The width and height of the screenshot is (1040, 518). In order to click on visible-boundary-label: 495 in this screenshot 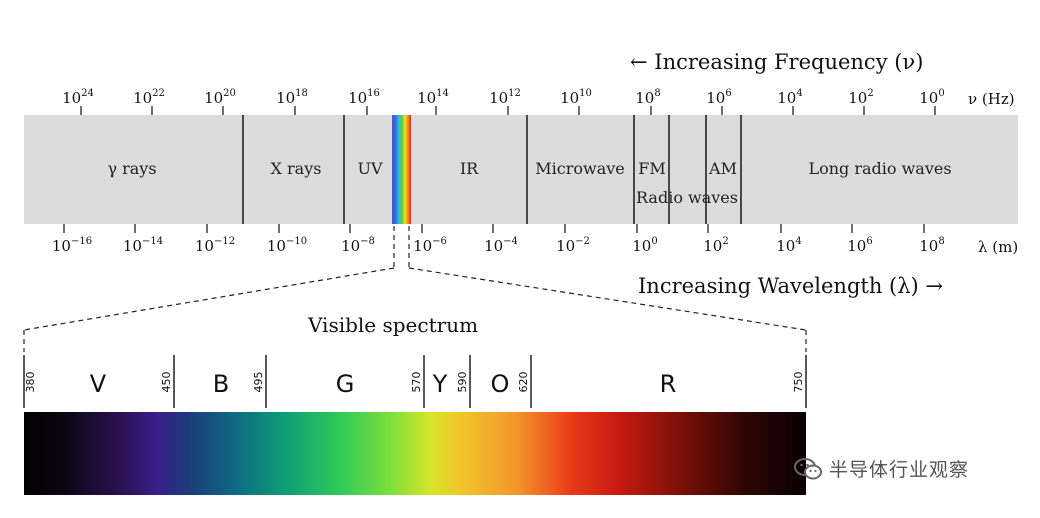, I will do `click(258, 382)`.